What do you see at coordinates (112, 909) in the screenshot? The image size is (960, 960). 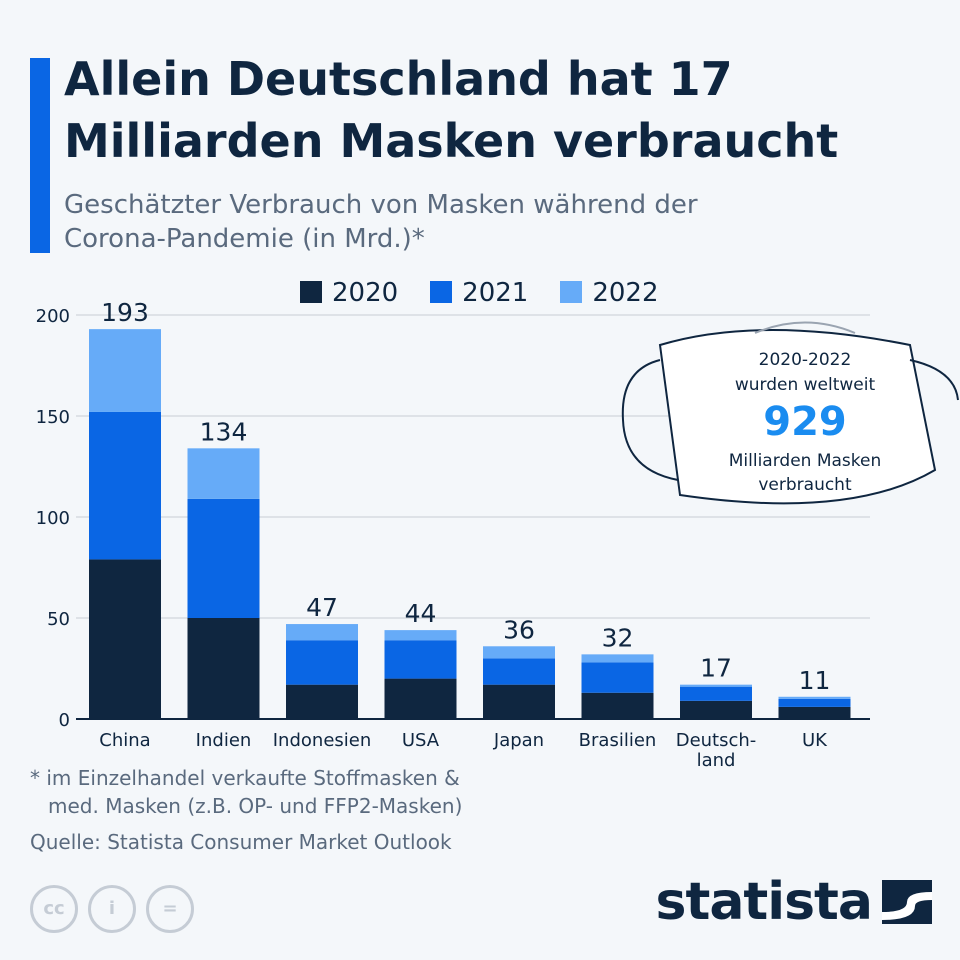 I see `by-icon: i` at bounding box center [112, 909].